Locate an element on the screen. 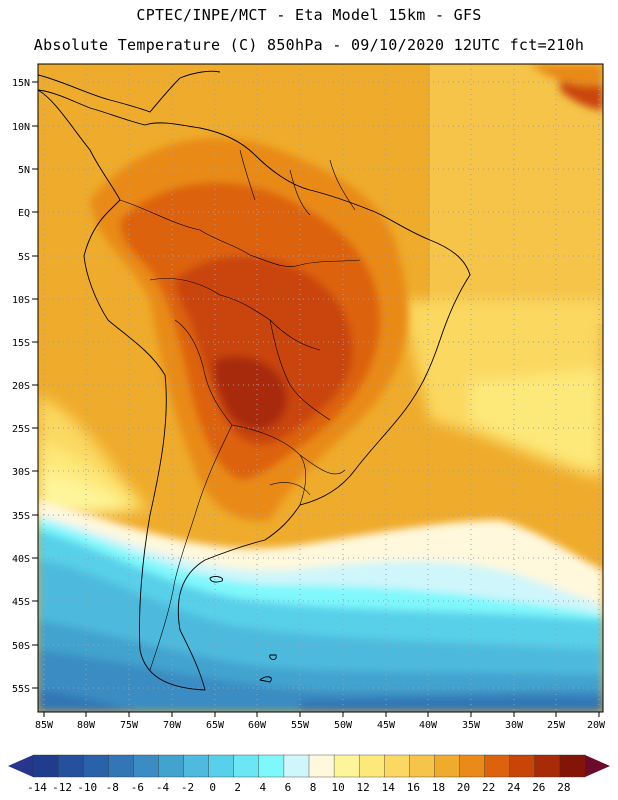 The height and width of the screenshot is (800, 618). colorbar-label: -8 is located at coordinates (112, 787).